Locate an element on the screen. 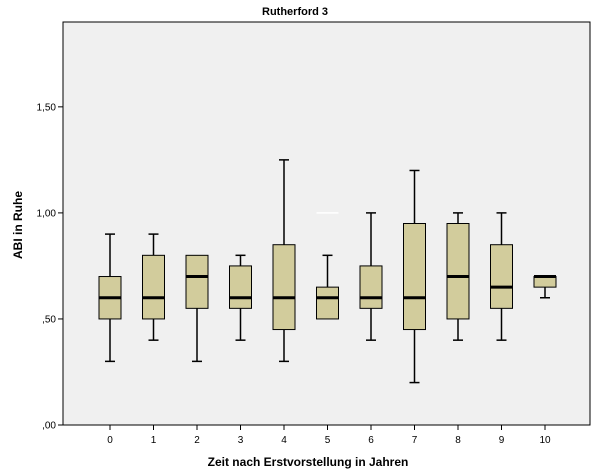  y-tick-label: ,50 is located at coordinates (49, 319).